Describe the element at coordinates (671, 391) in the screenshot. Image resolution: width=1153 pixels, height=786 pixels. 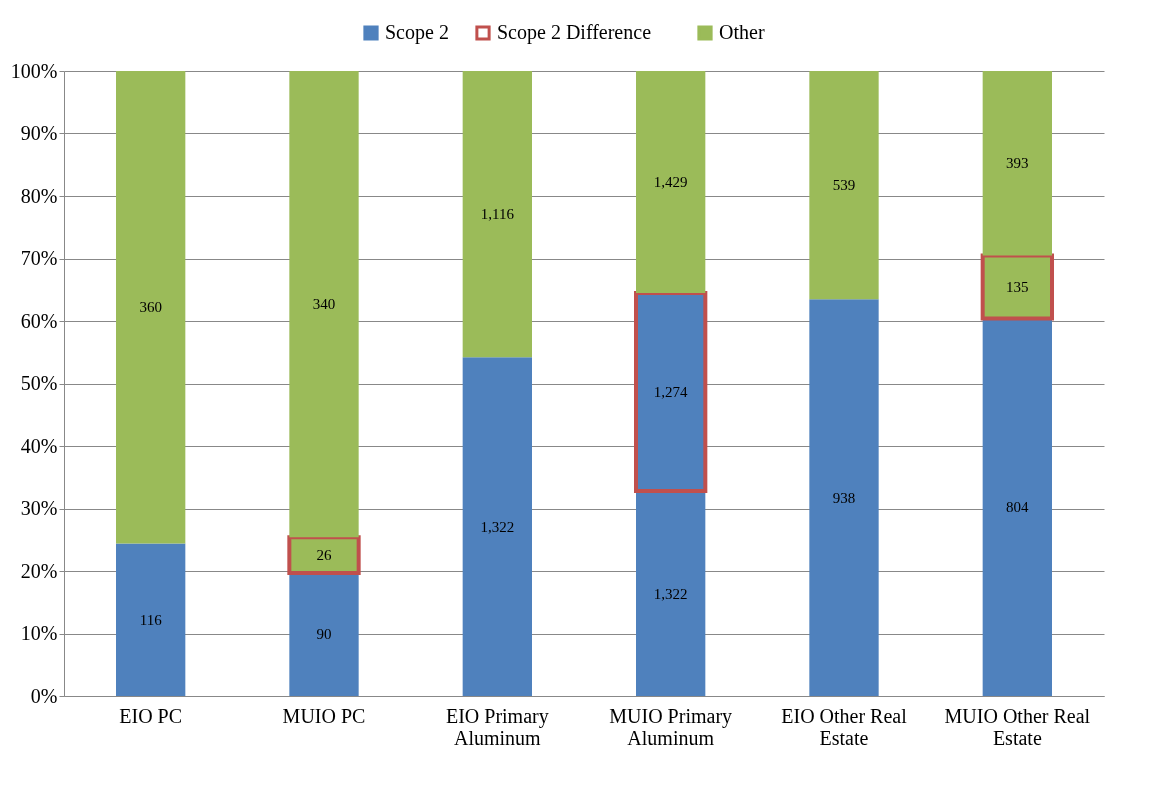
I see `annotation: 1,274` at that location.